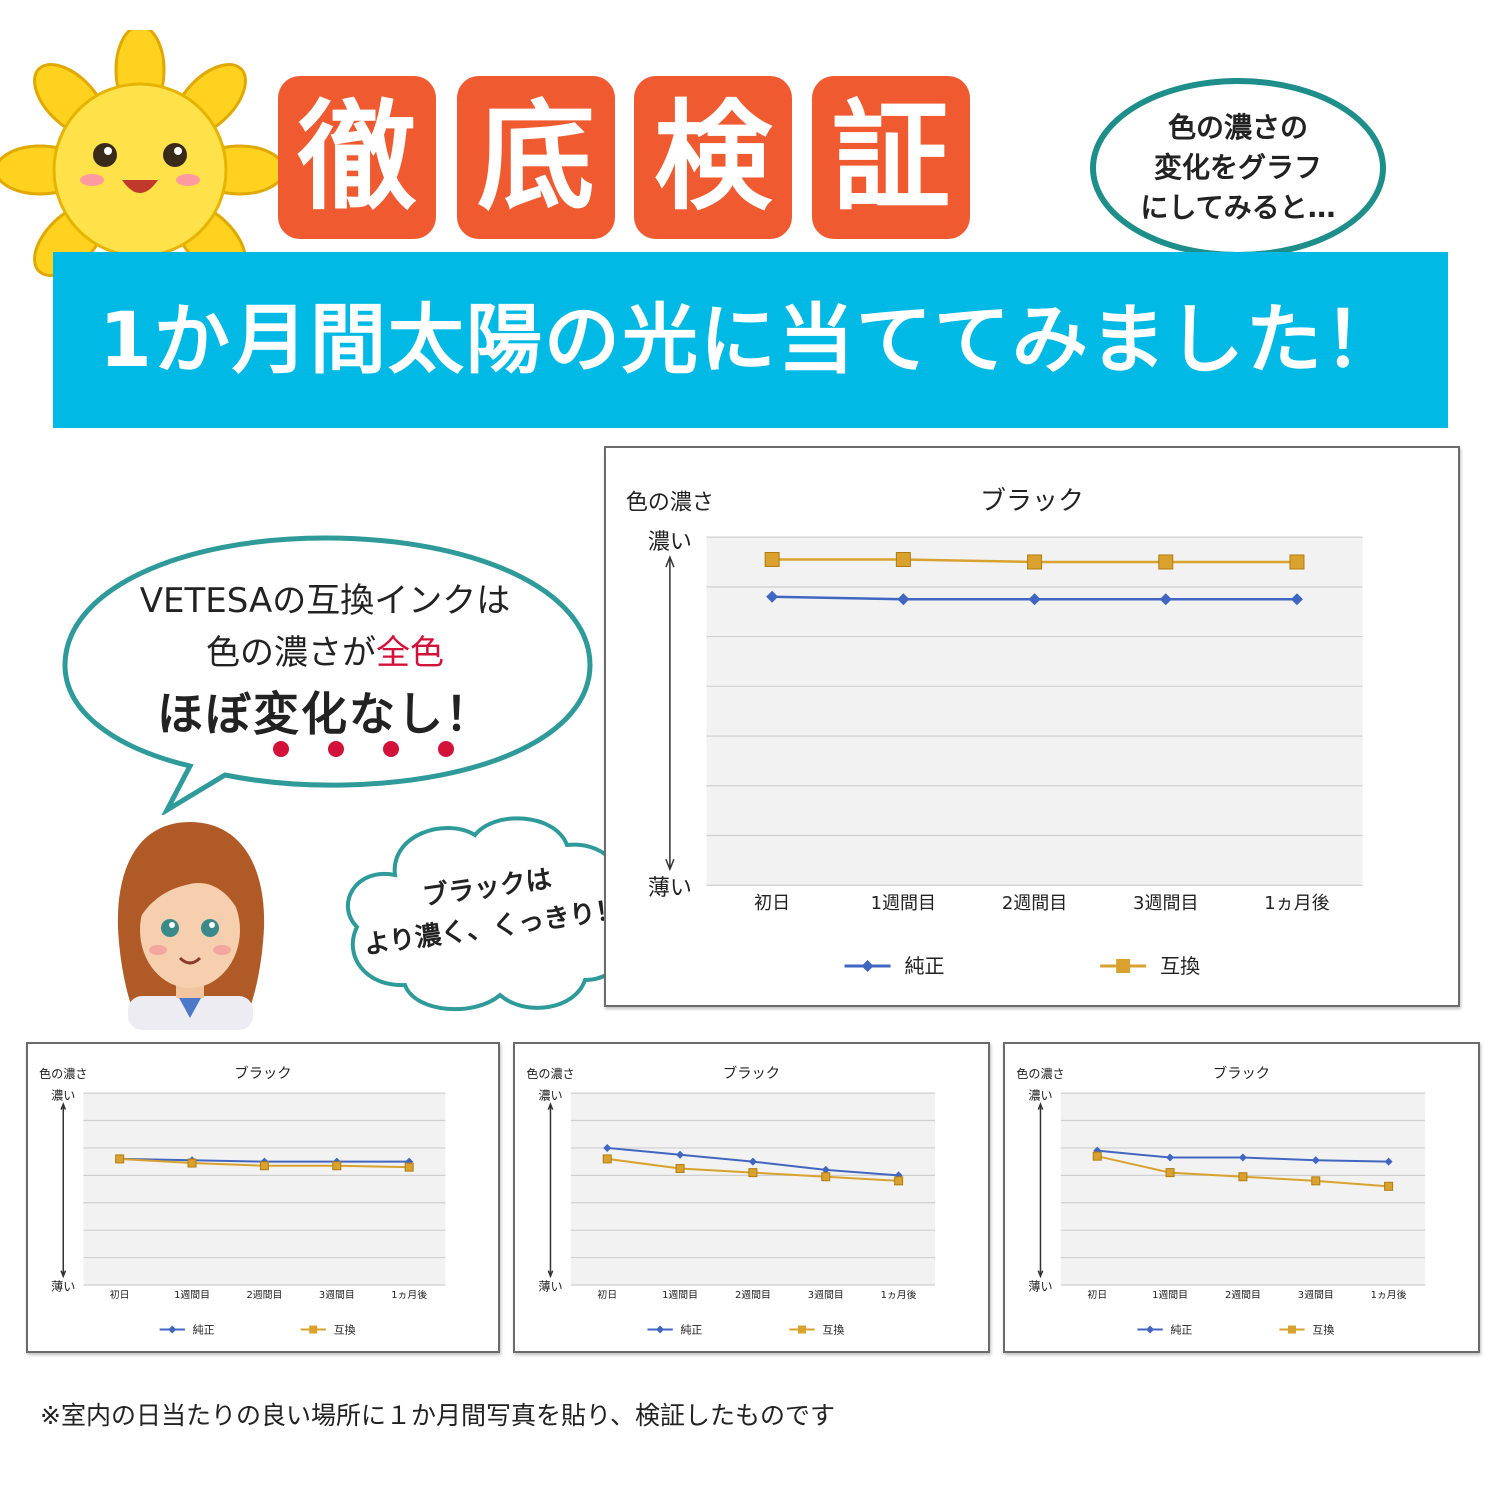 The width and height of the screenshot is (1500, 1500). What do you see at coordinates (891, 157) in the screenshot?
I see `title-char-4: 証` at bounding box center [891, 157].